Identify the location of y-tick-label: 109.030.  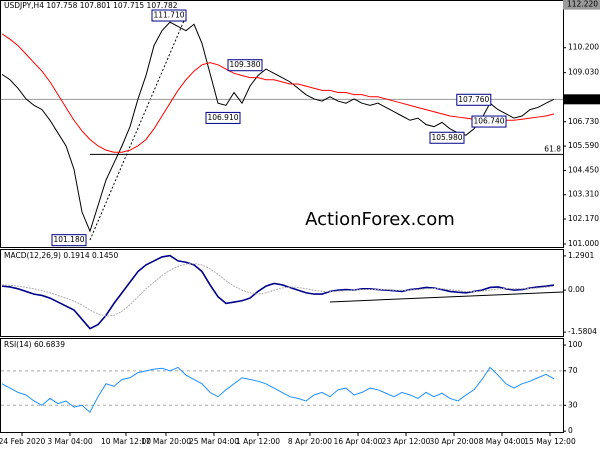
(583, 72).